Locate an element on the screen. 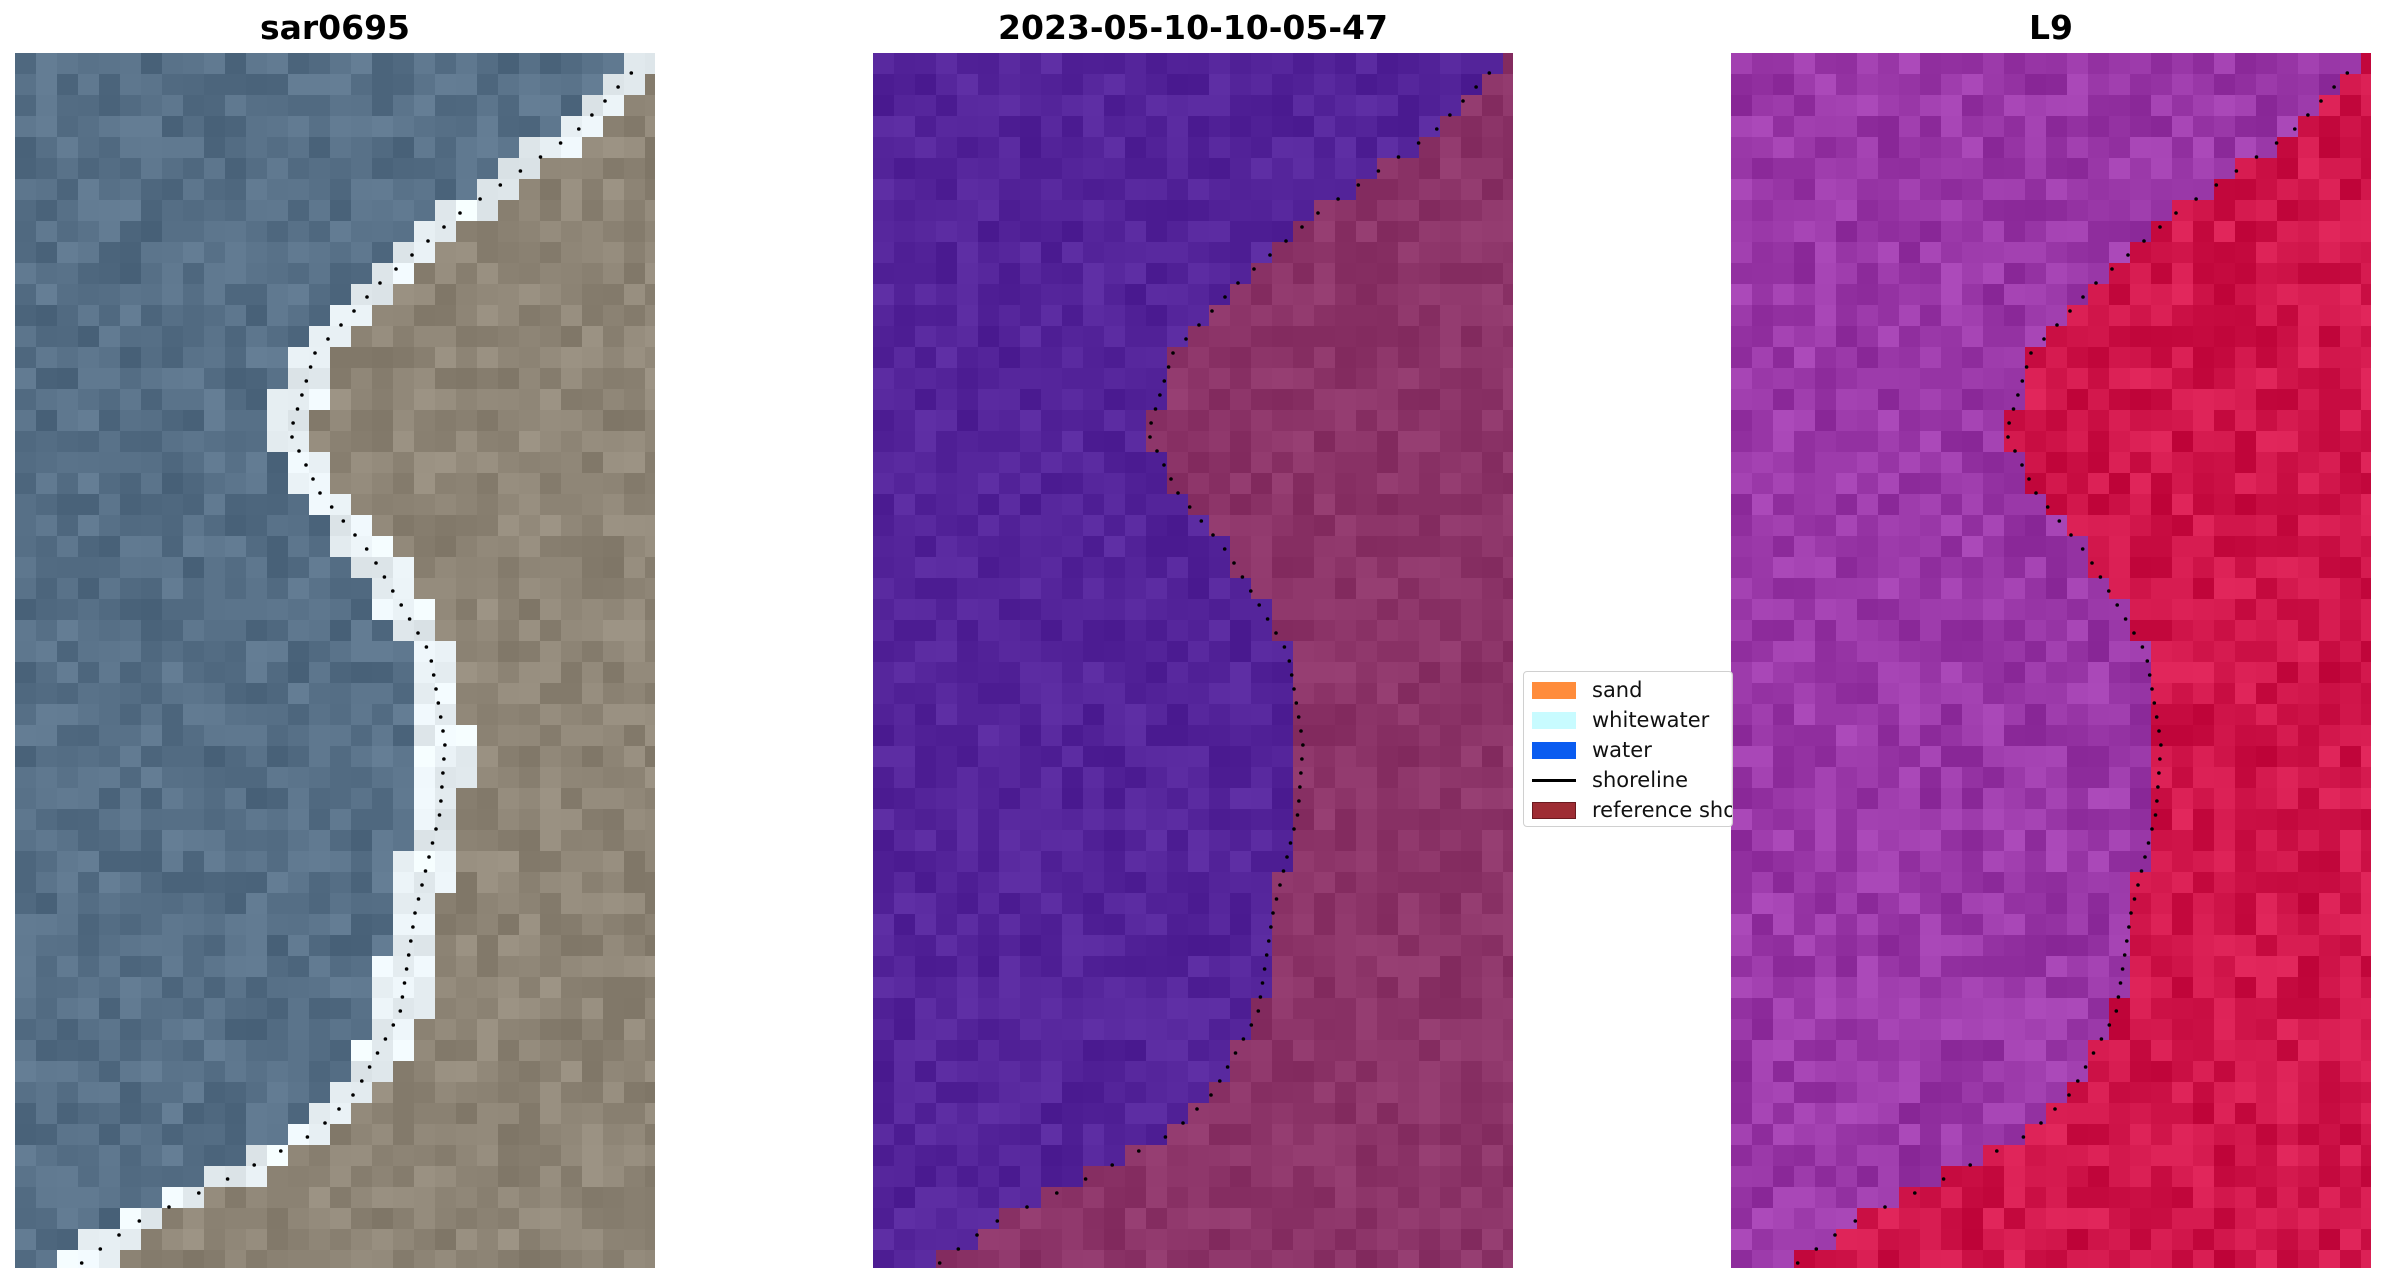 The height and width of the screenshot is (1283, 2384). water-swatch is located at coordinates (1554, 750).